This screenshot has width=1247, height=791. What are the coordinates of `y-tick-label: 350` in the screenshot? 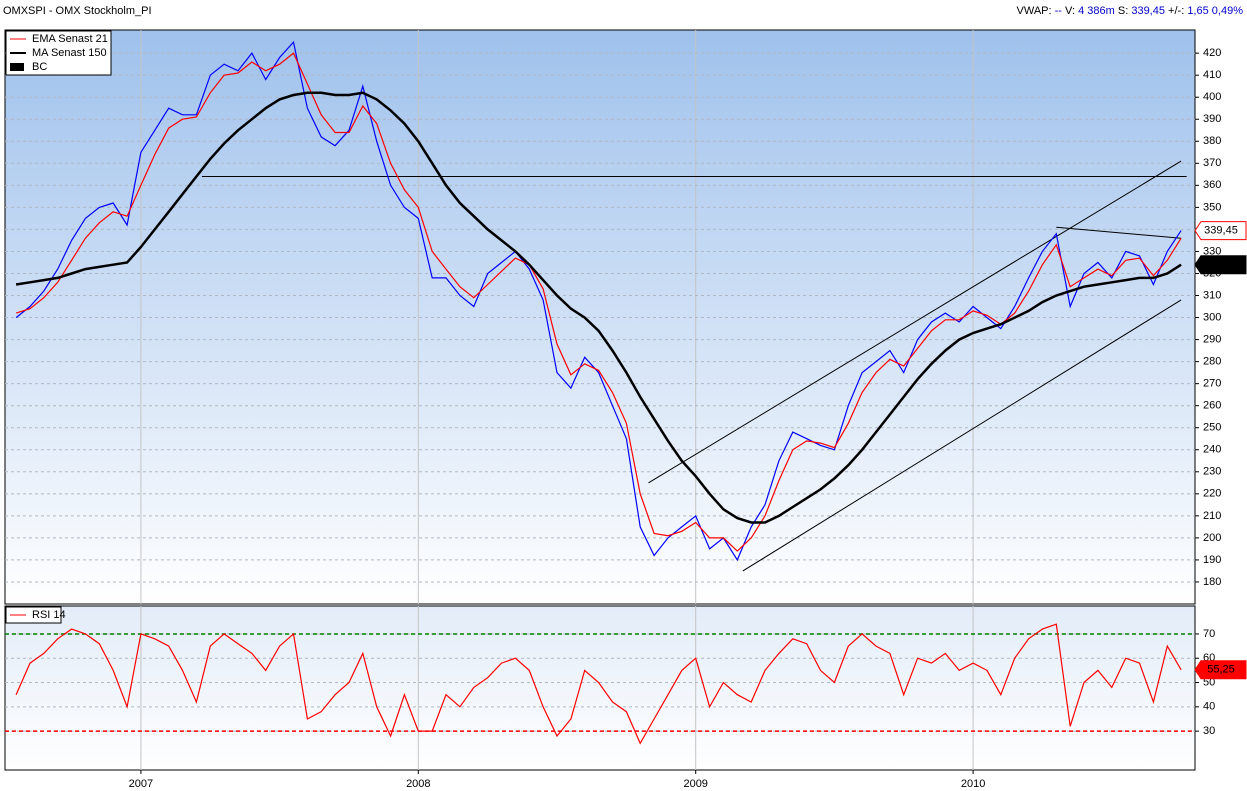 It's located at (1212, 207).